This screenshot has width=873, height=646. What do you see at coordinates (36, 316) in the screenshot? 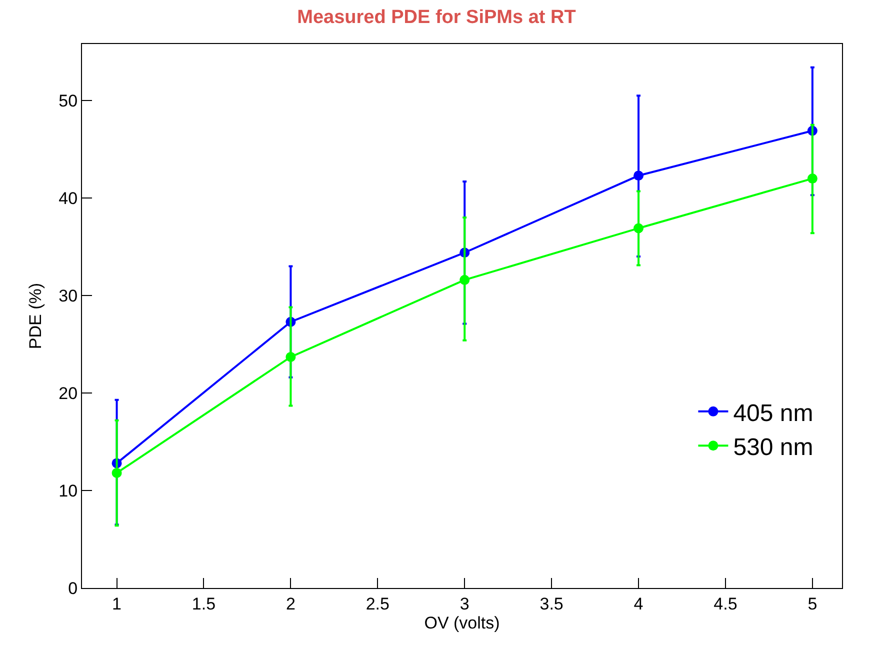
I see `y-axis-title: PDE (%)` at bounding box center [36, 316].